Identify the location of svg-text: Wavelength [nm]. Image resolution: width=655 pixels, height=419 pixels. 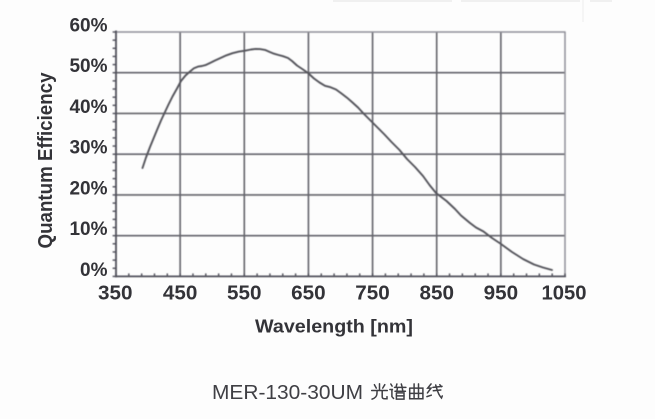
(334, 327).